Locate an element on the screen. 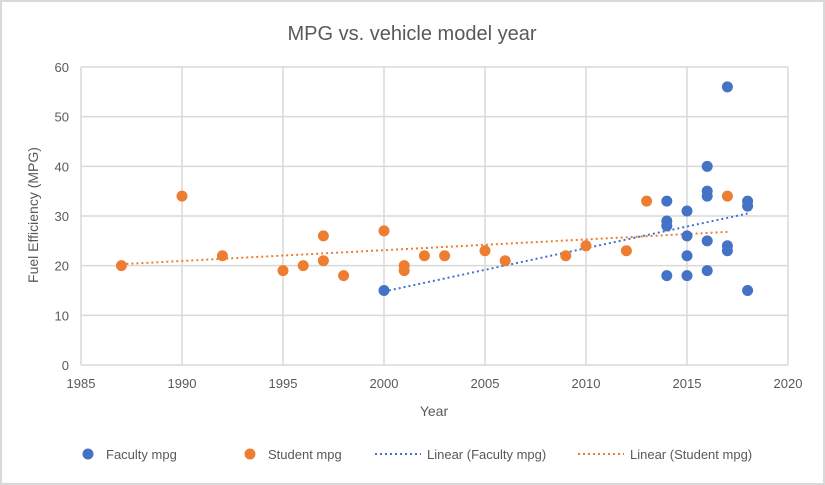 This screenshot has height=485, width=825. x-tick-label: 1985 is located at coordinates (81, 383).